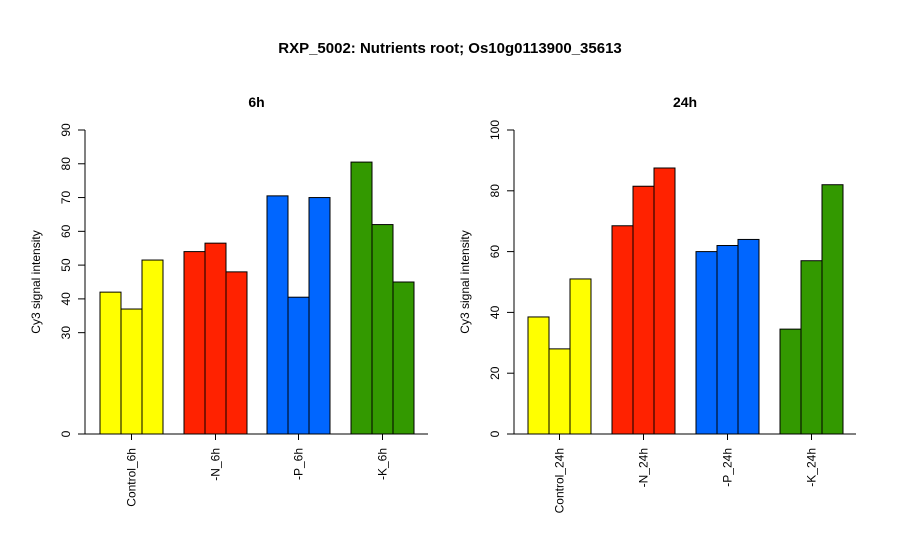  What do you see at coordinates (403, 358) in the screenshot?
I see `bar--K_6h-3` at bounding box center [403, 358].